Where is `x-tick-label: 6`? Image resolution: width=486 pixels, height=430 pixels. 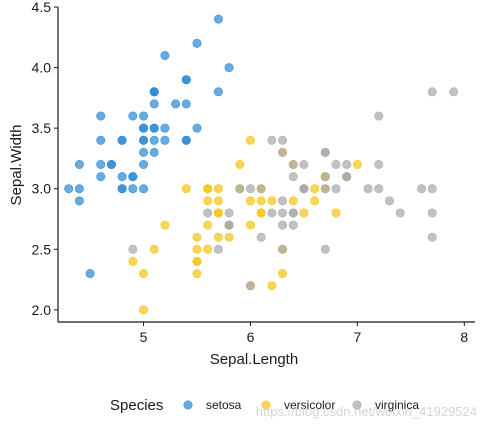
x-tick-label: 6 is located at coordinates (251, 337).